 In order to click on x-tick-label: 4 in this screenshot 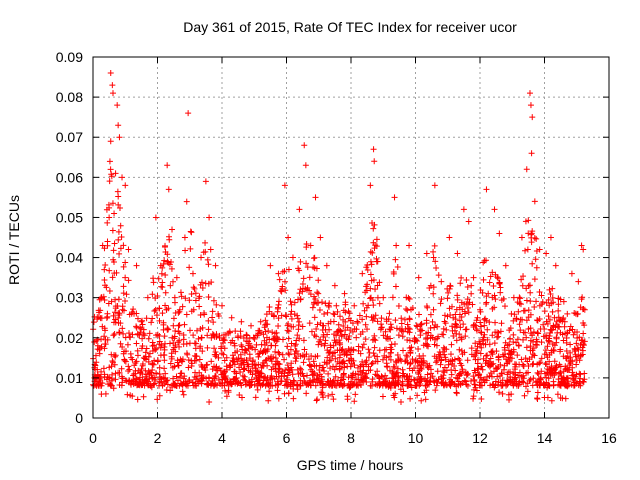, I will do `click(222, 438)`.